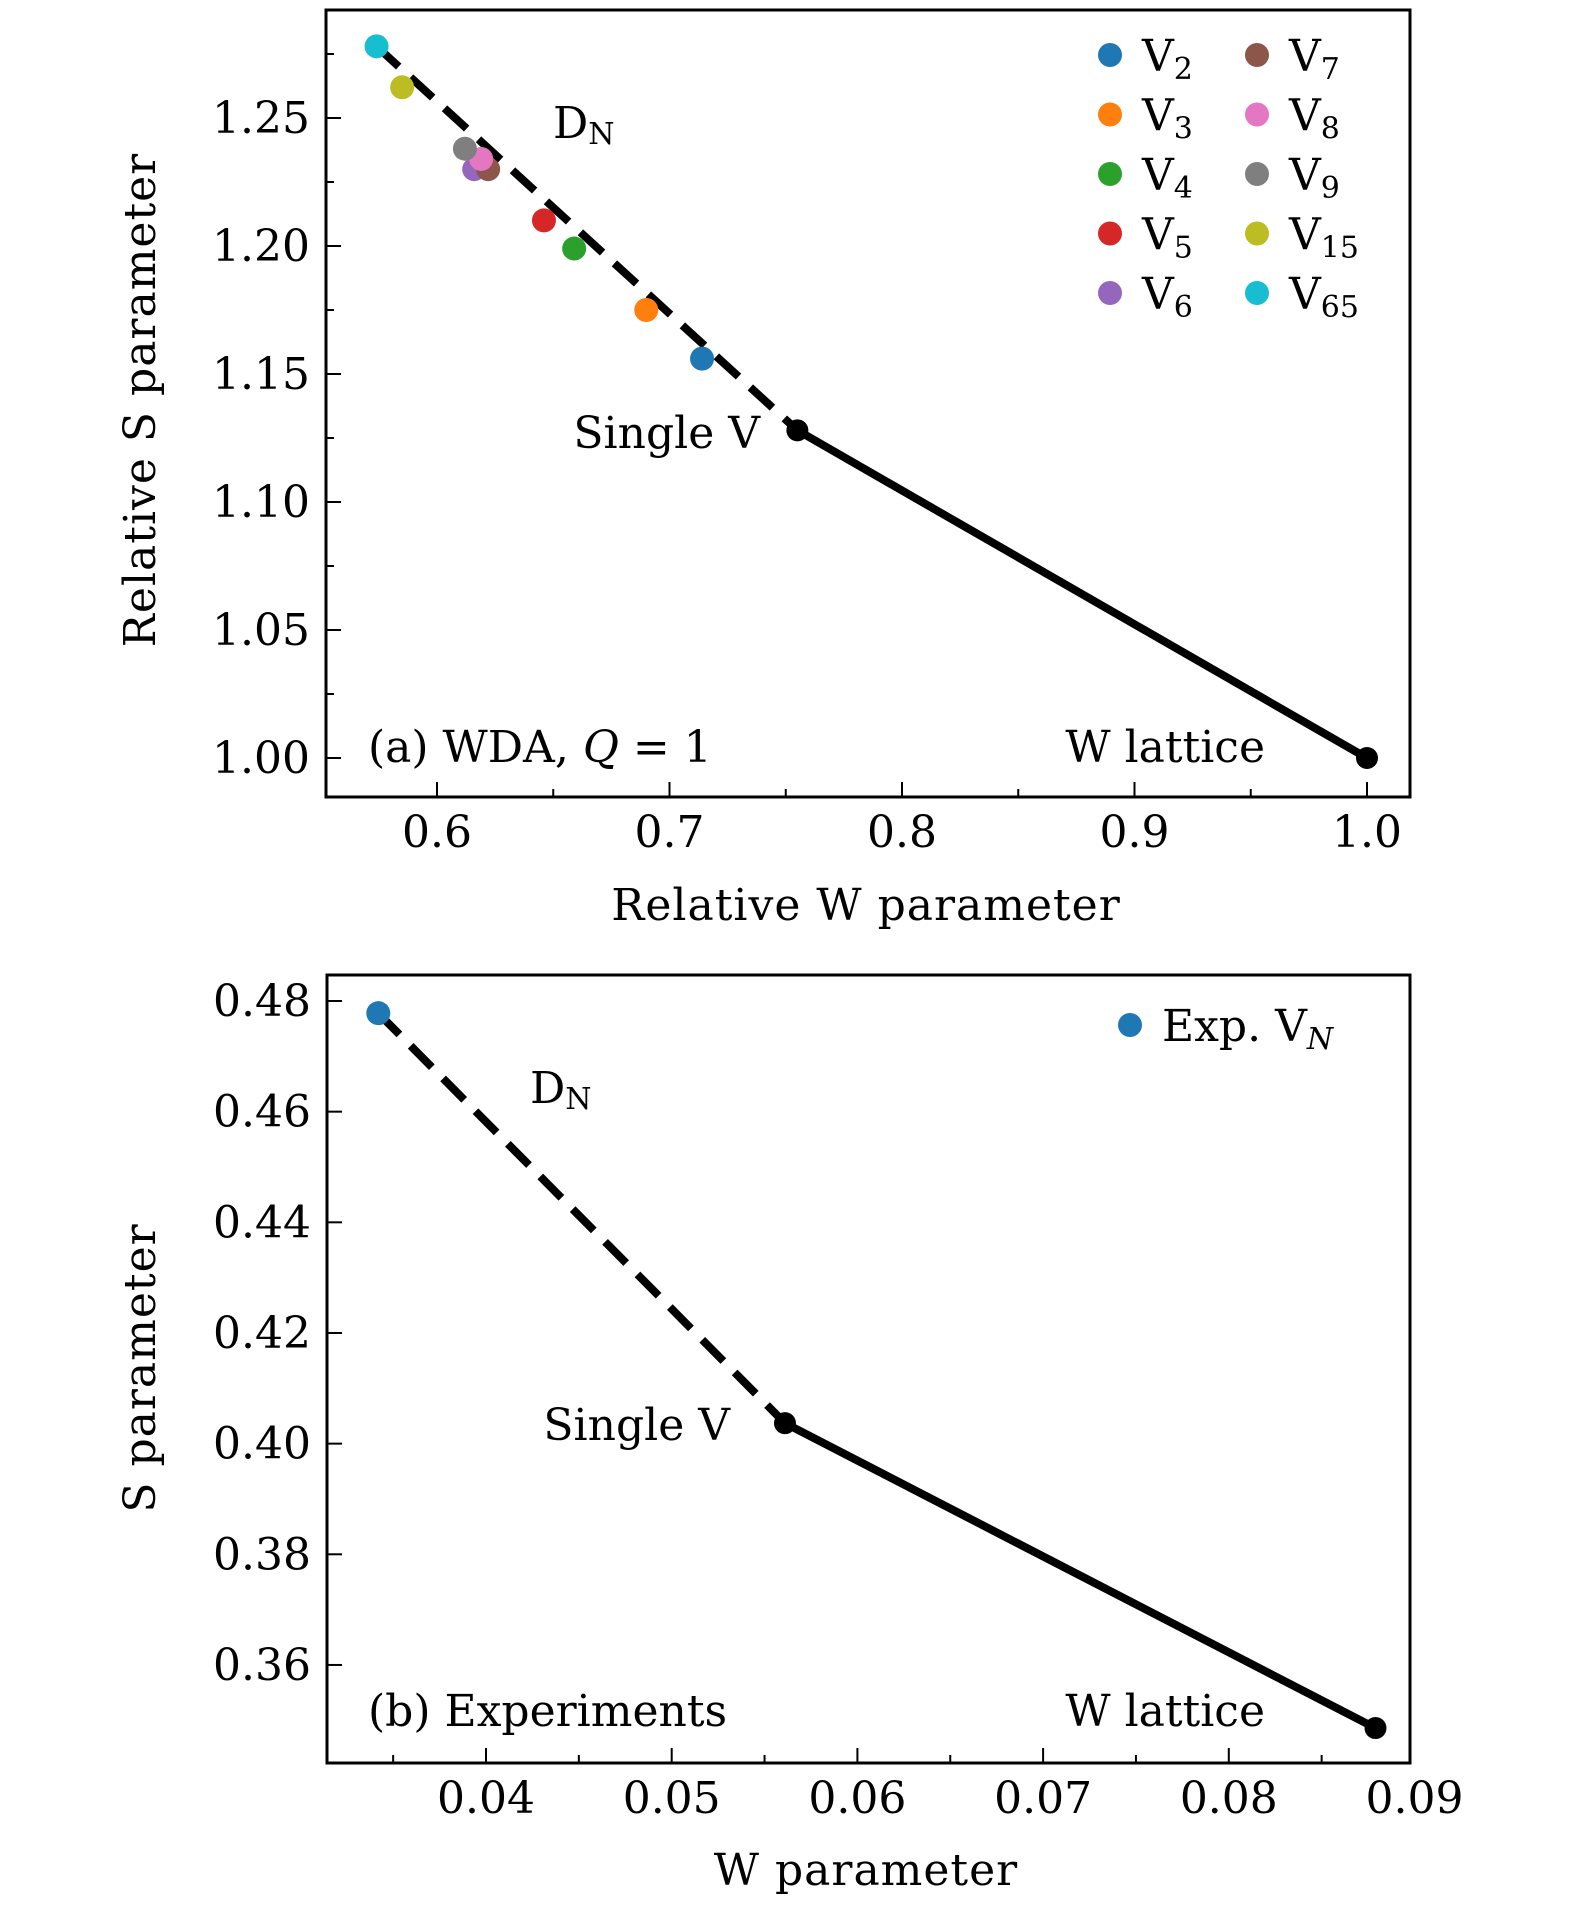 This screenshot has height=1909, width=1575. I want to click on b-dn-label: DN, so click(561, 1090).